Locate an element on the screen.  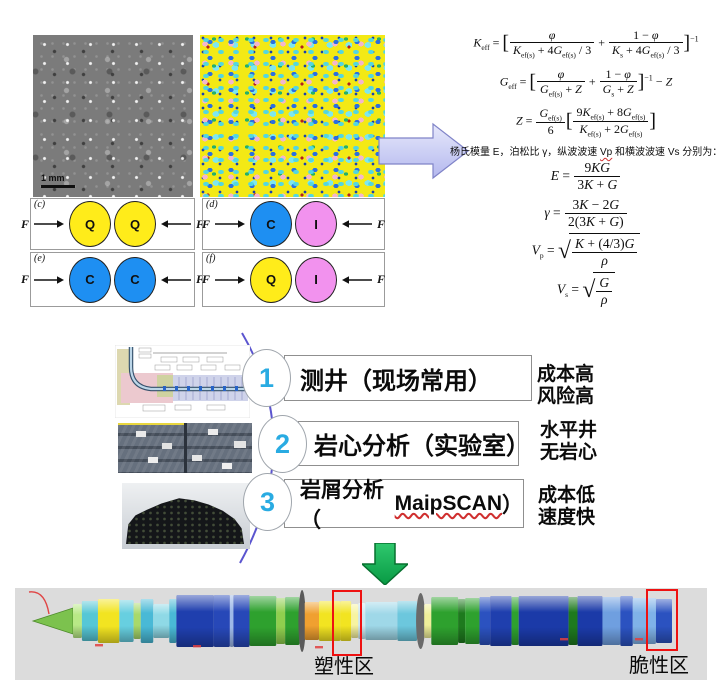
step-note-3: 成本低 速度快 is located at coordinates (566, 507).